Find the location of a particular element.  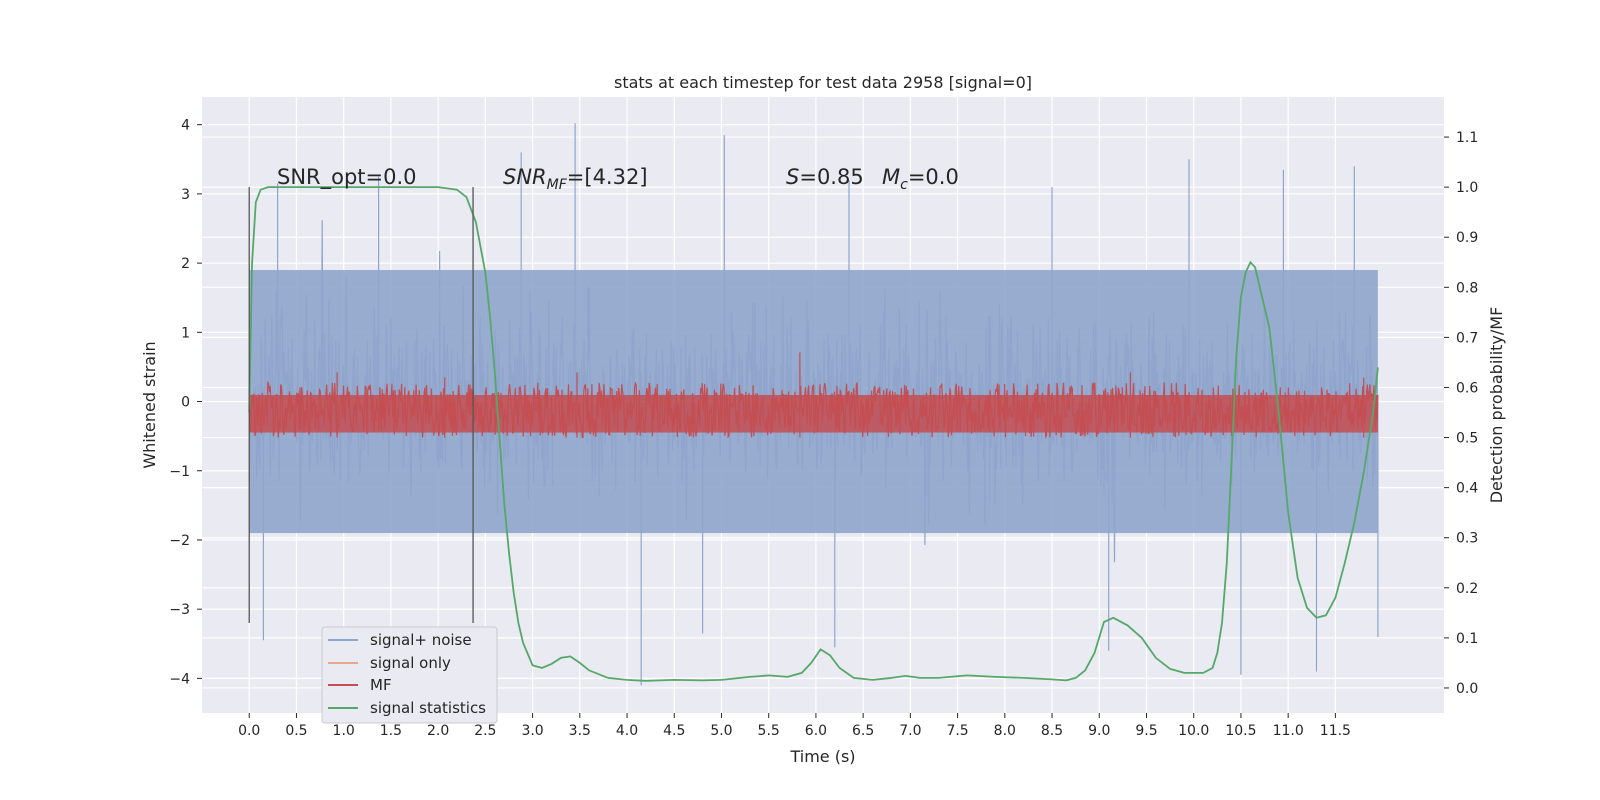

x-tick-label: 9.5 is located at coordinates (1146, 731).